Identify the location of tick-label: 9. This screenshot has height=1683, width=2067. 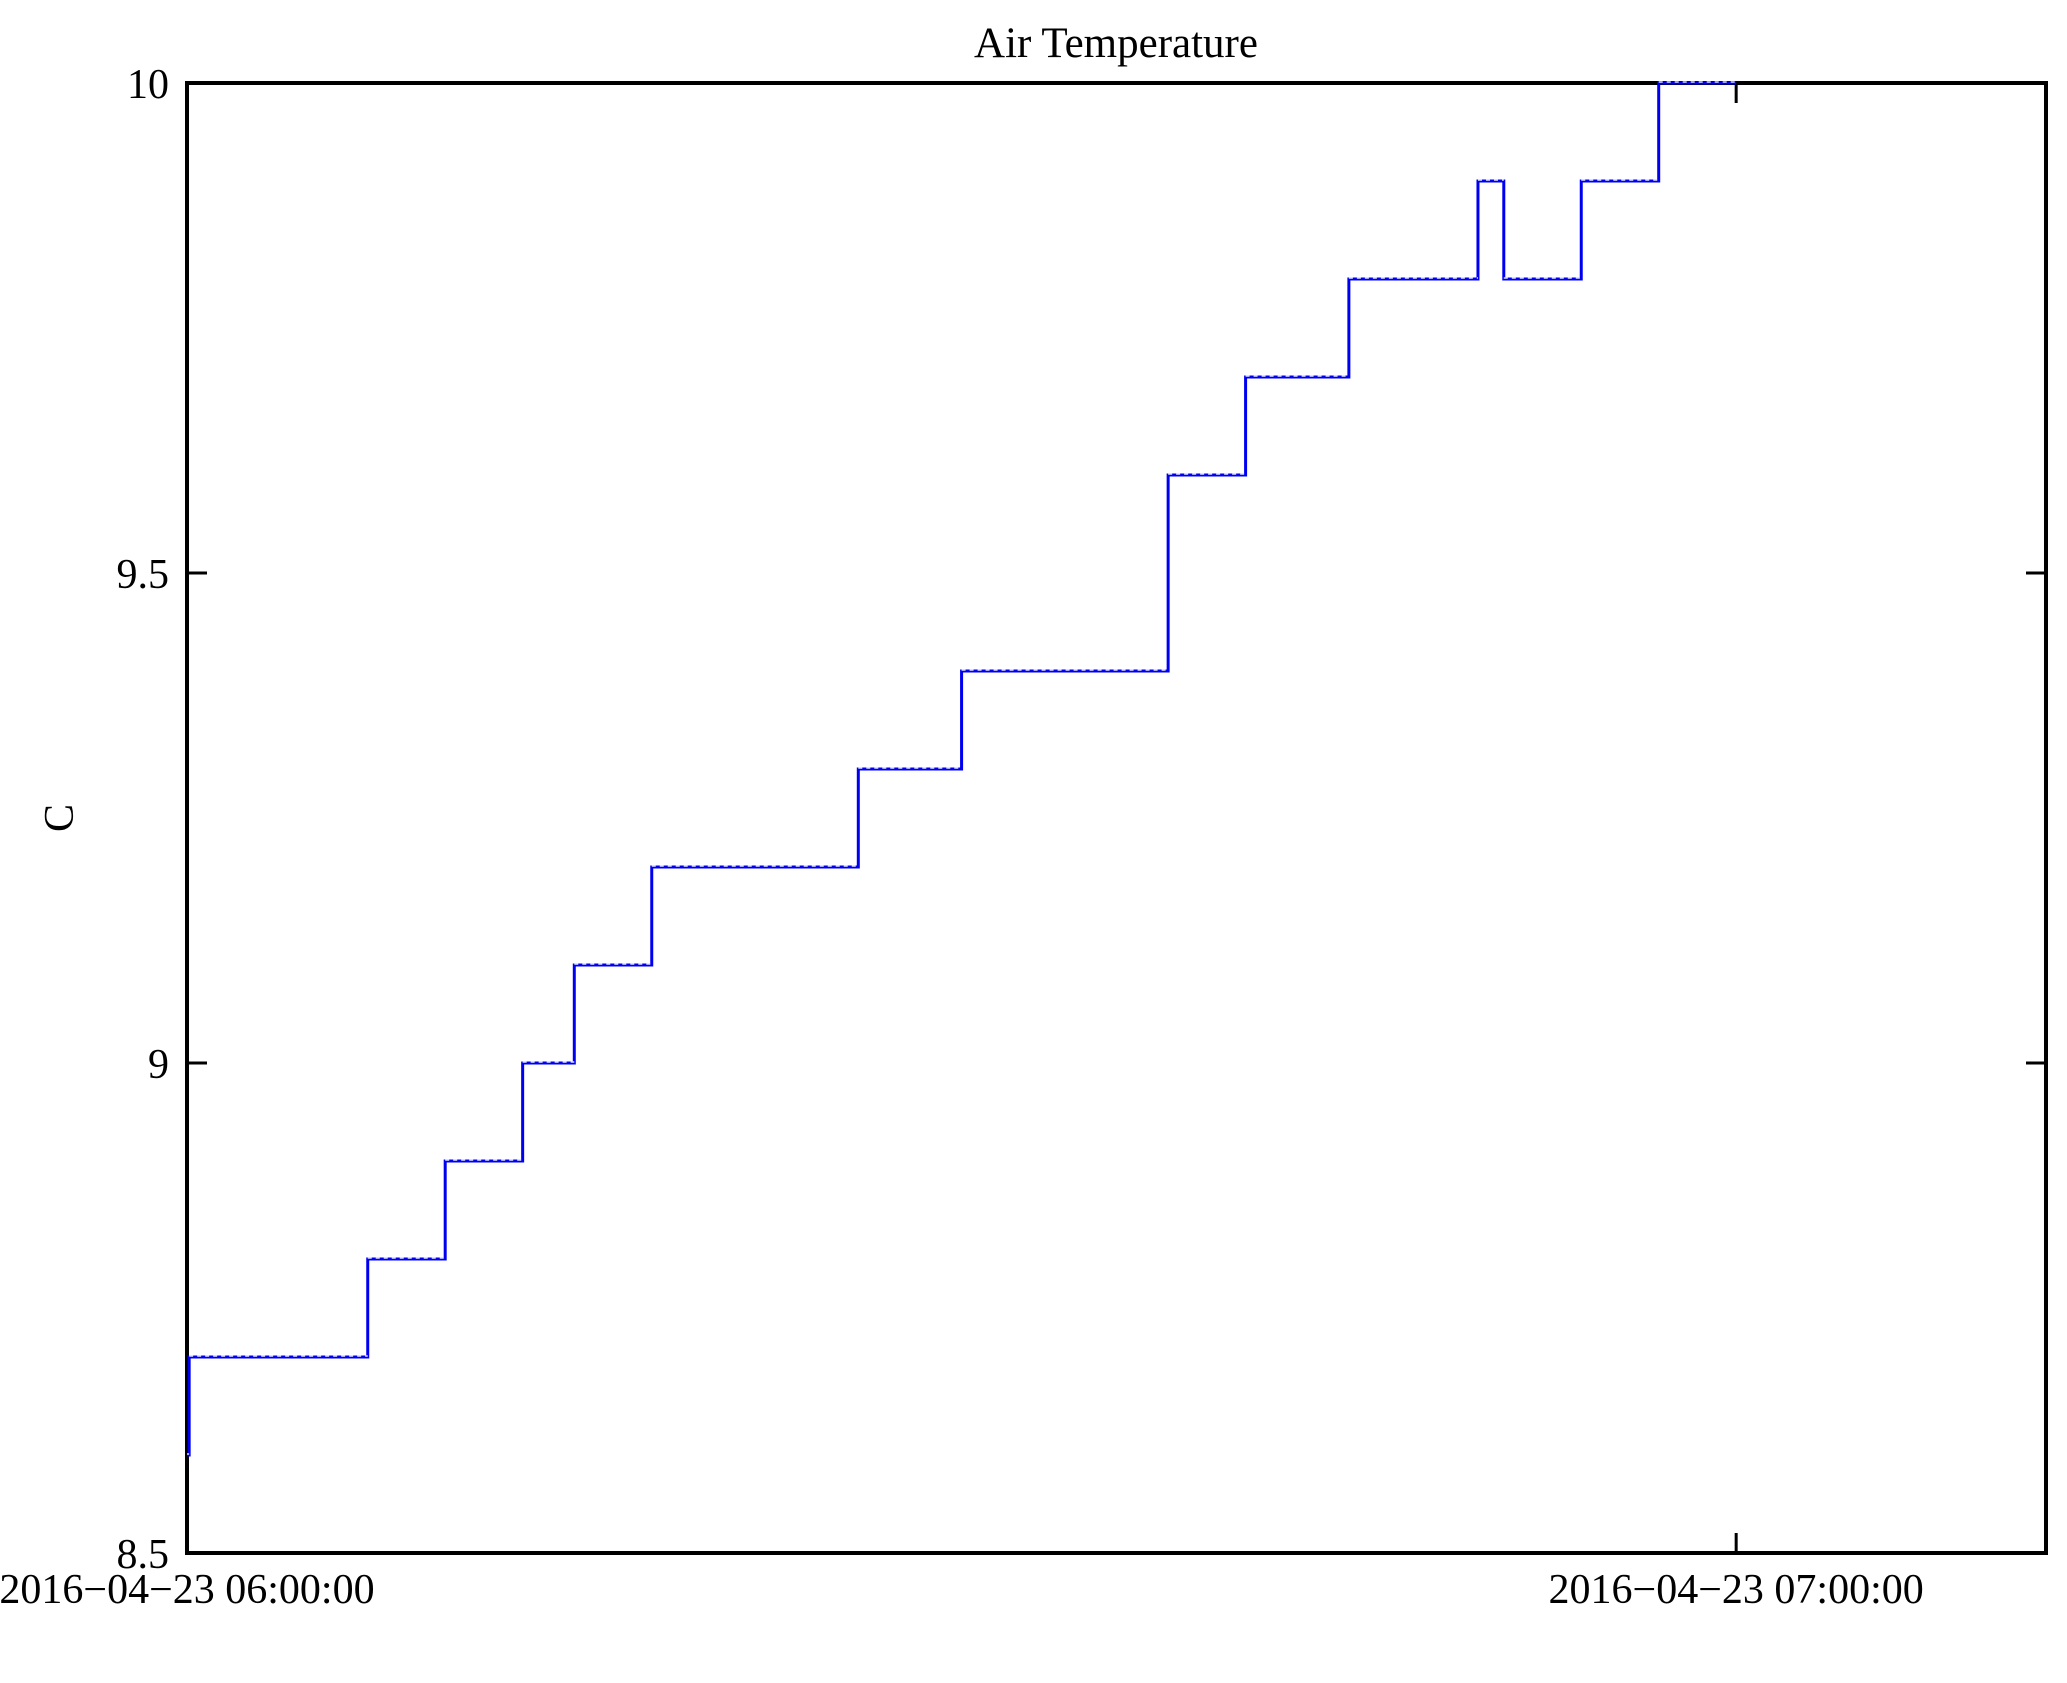
(158, 1065).